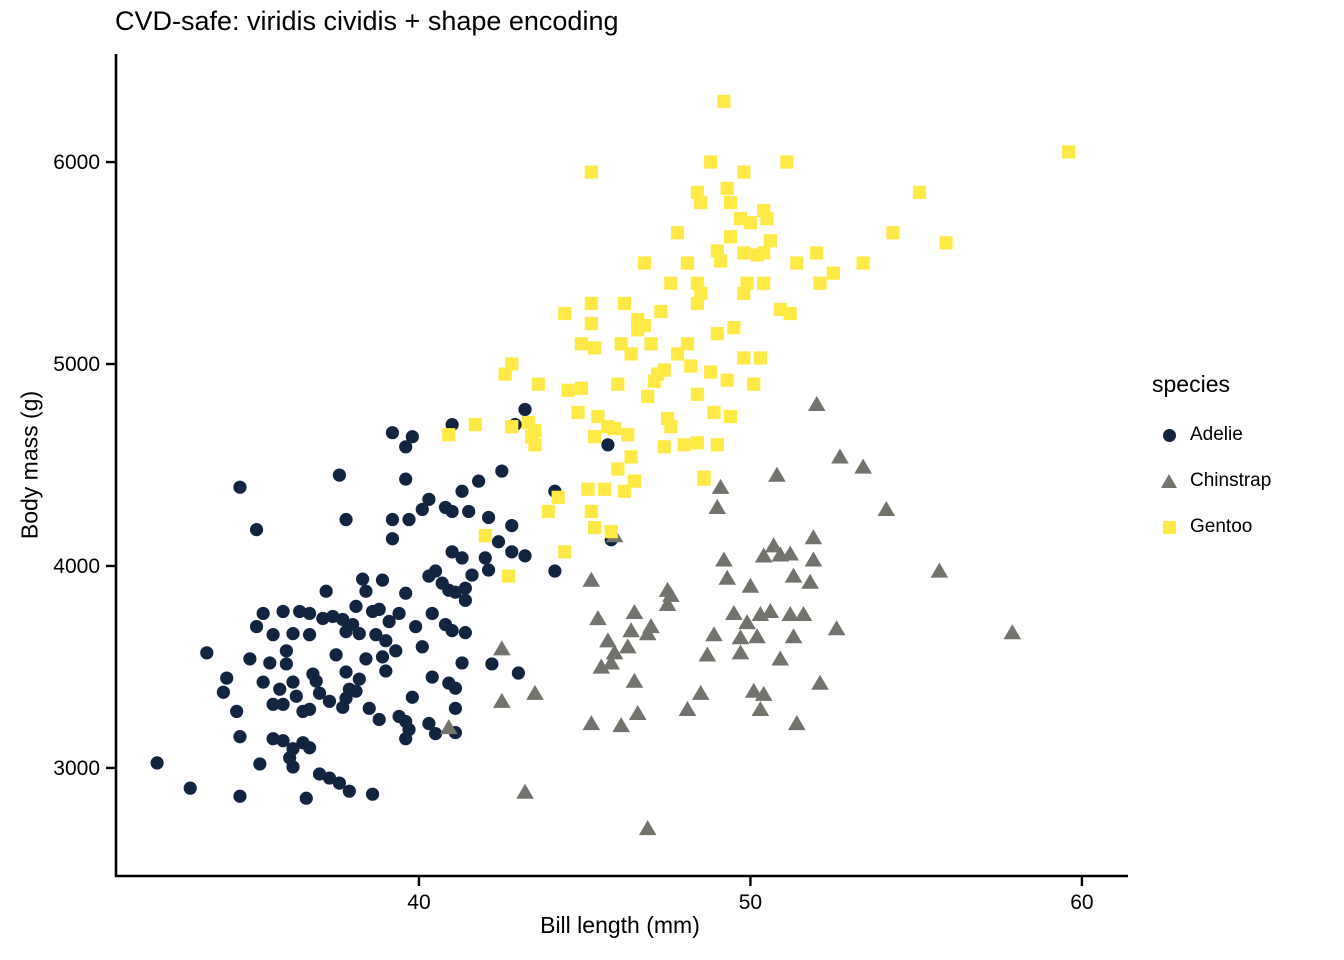 The image size is (1344, 960). I want to click on x-tick-label: 50, so click(750, 902).